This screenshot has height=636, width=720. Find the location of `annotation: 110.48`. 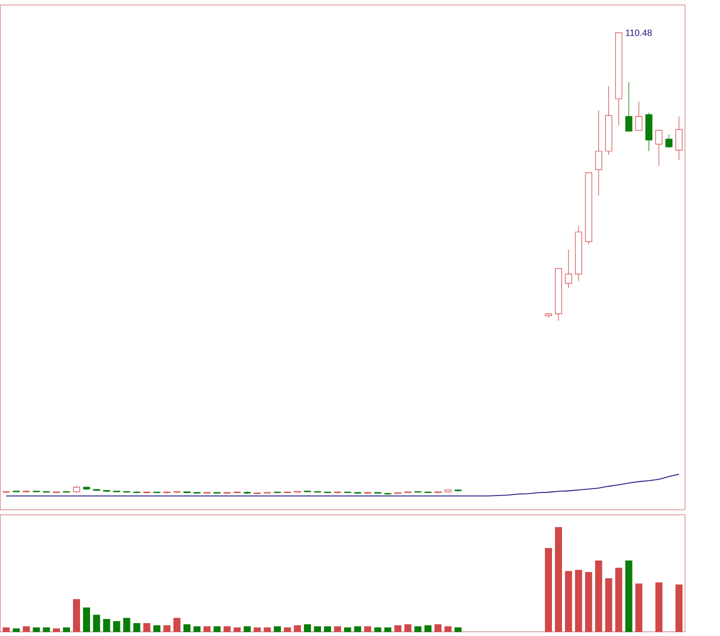

annotation: 110.48 is located at coordinates (639, 33).